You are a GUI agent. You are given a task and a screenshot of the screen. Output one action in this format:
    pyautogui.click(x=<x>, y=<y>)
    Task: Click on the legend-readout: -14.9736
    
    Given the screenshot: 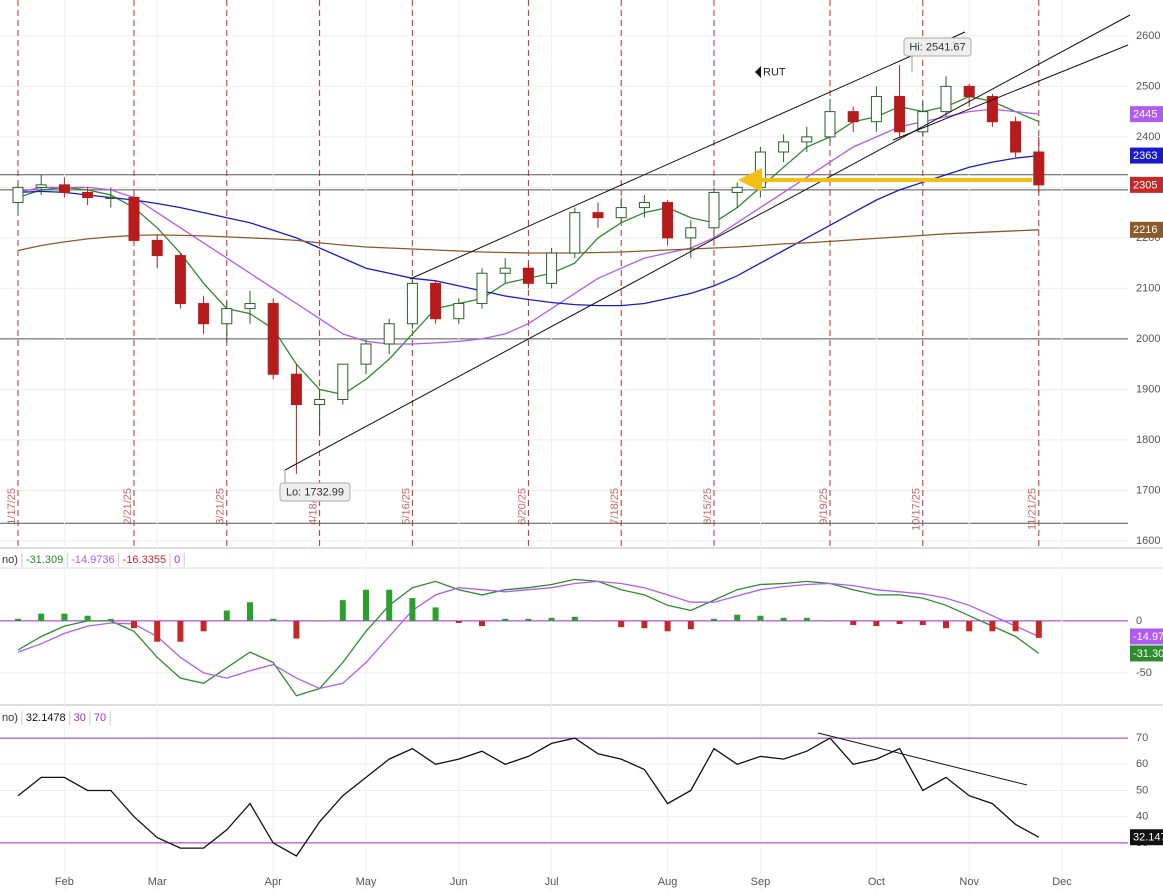 What is the action you would take?
    pyautogui.click(x=92, y=560)
    